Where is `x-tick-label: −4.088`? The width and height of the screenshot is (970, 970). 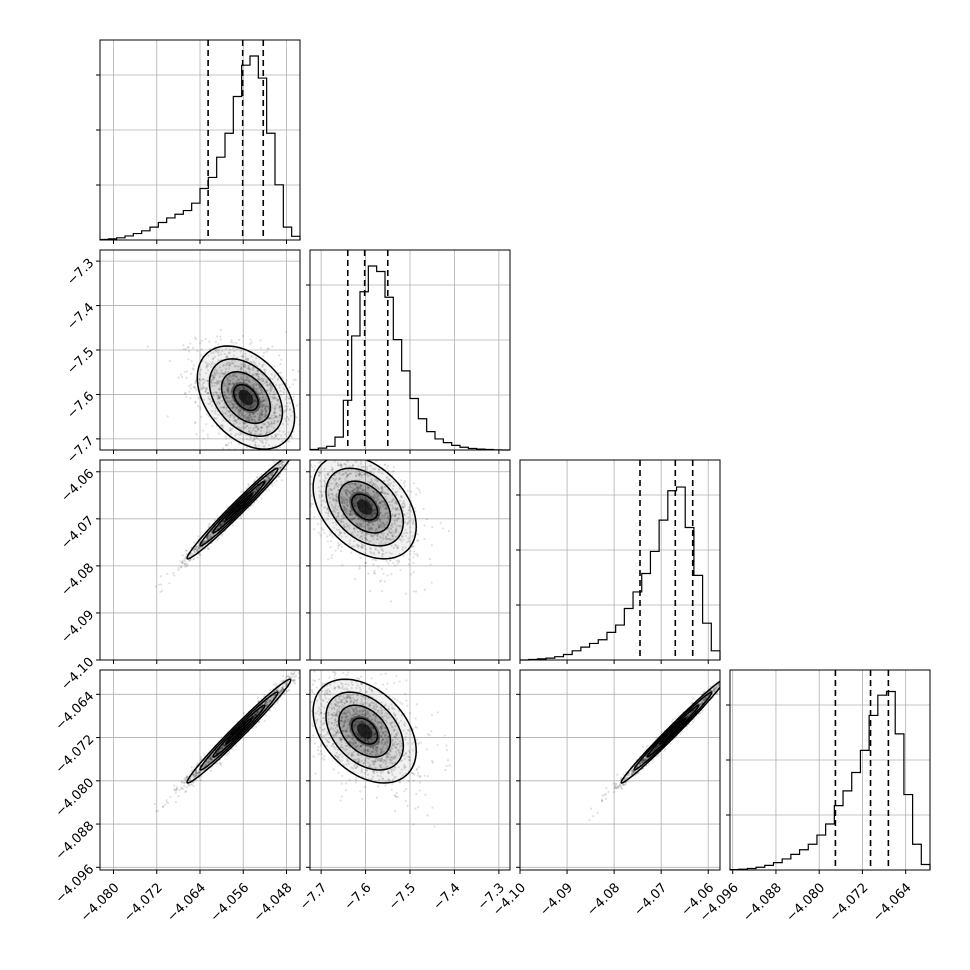 x-tick-label: −4.088 is located at coordinates (762, 902).